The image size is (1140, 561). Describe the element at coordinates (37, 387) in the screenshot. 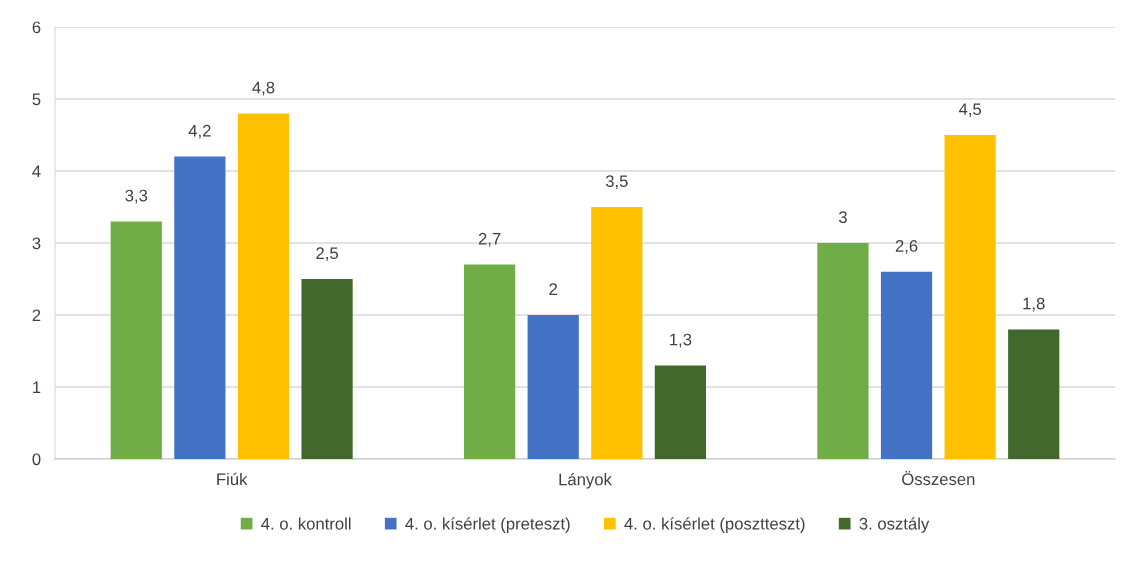

I see `y-tick-label: 1` at that location.